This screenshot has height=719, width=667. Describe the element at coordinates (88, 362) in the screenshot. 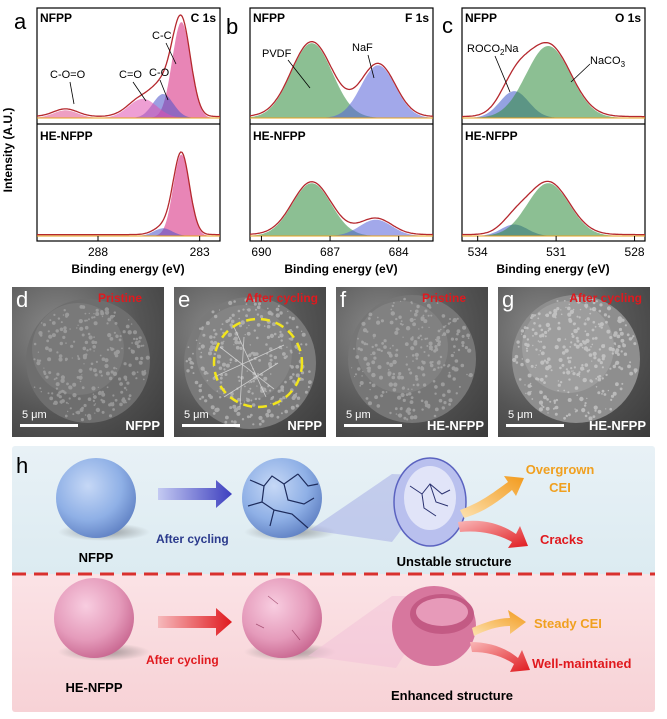

I see `sem-image-d: d Pristine 5 μm NFPP` at that location.